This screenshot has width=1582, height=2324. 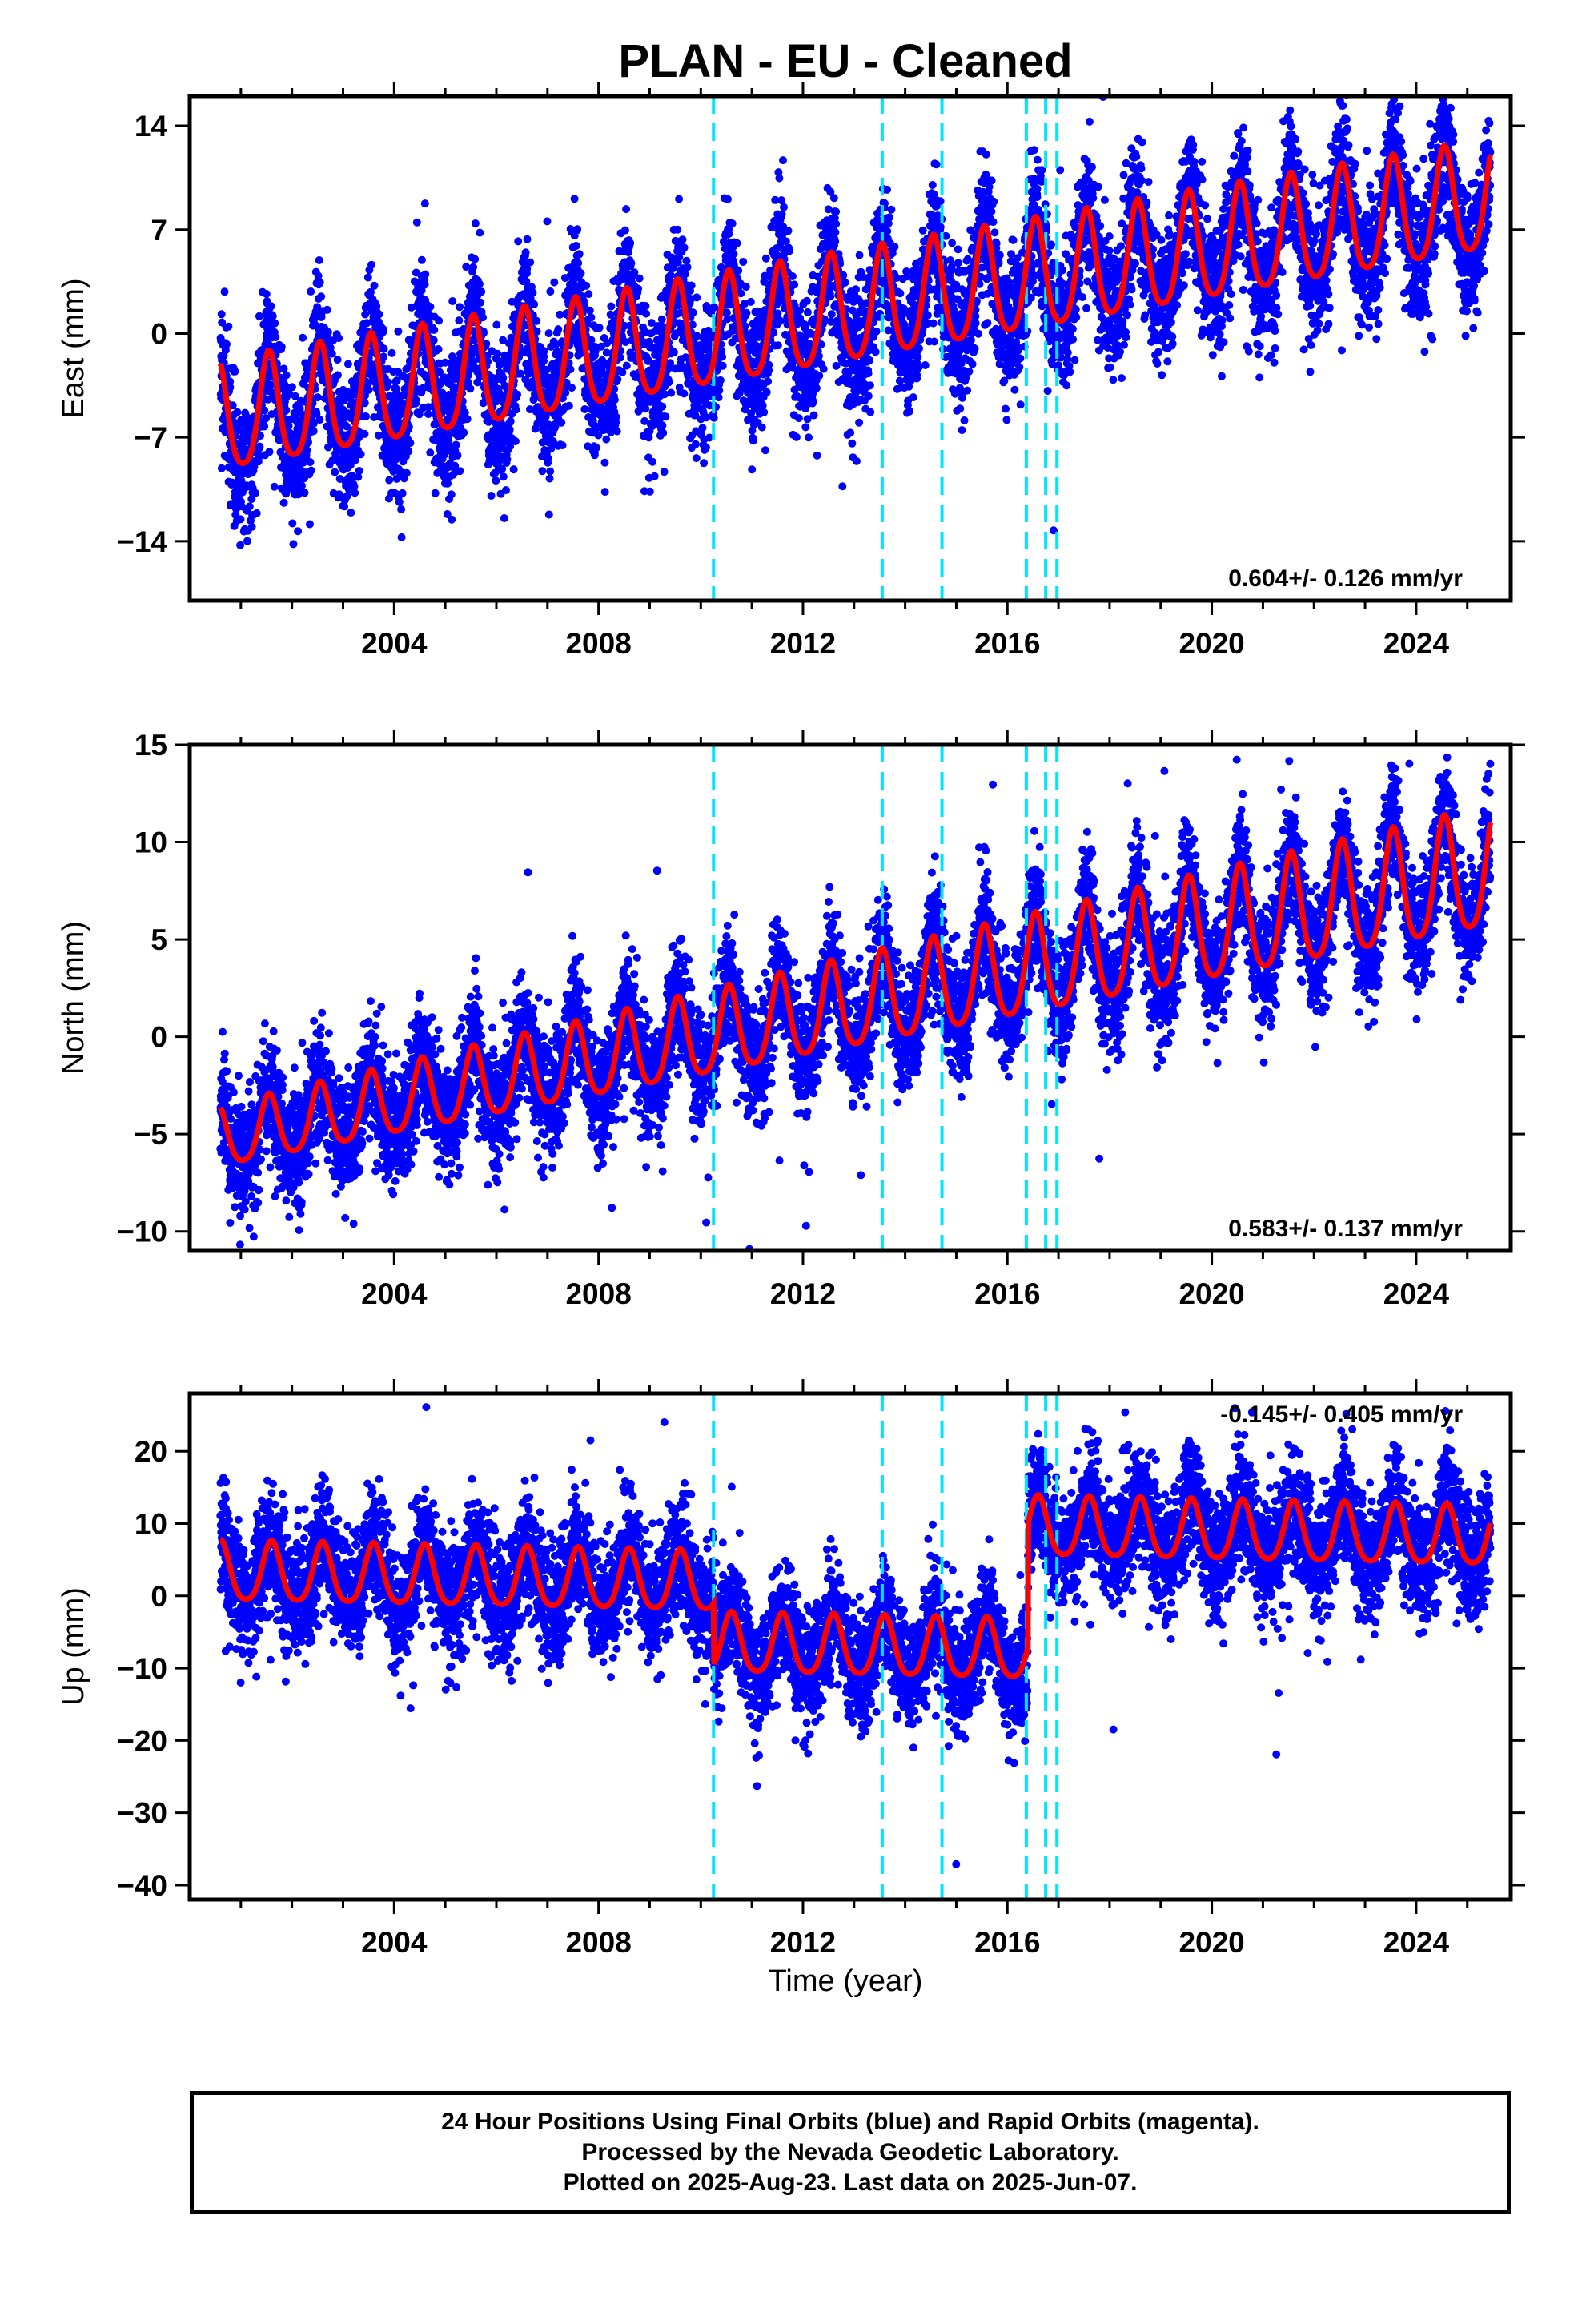 What do you see at coordinates (803, 1294) in the screenshot?
I see `north-xtick-label: 2012` at bounding box center [803, 1294].